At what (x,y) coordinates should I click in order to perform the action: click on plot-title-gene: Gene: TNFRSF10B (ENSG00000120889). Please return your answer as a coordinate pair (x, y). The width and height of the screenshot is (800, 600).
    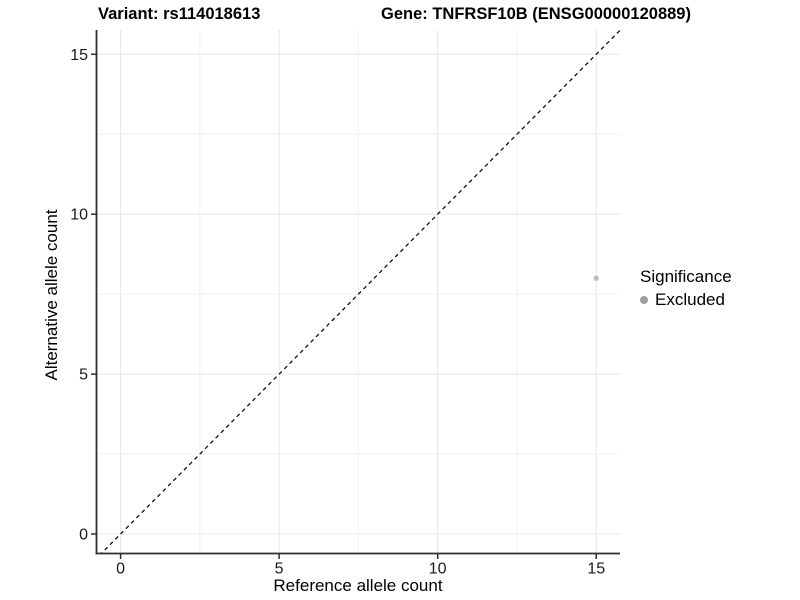
    Looking at the image, I should click on (536, 14).